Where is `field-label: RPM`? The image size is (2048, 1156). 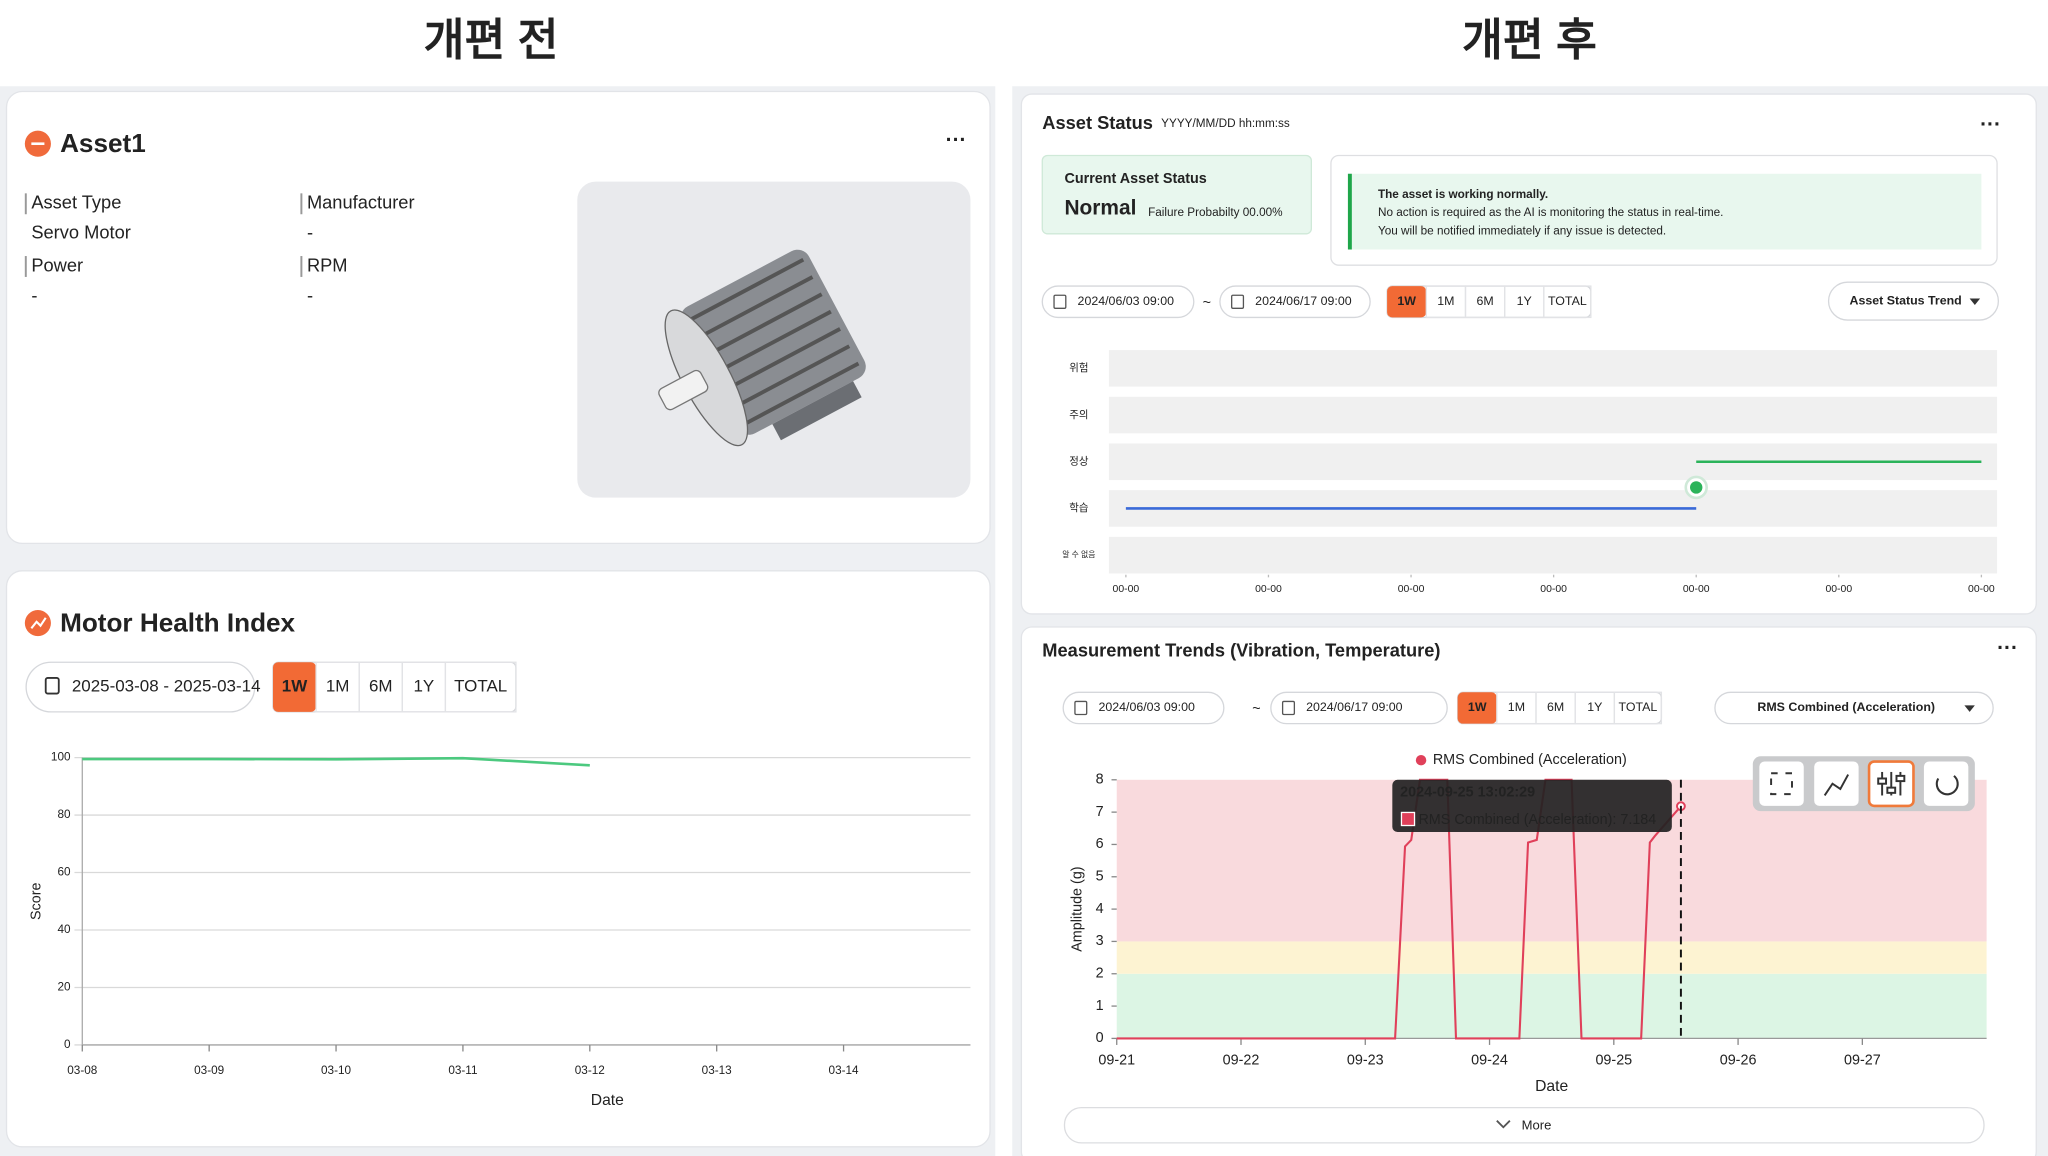 field-label: RPM is located at coordinates (327, 264).